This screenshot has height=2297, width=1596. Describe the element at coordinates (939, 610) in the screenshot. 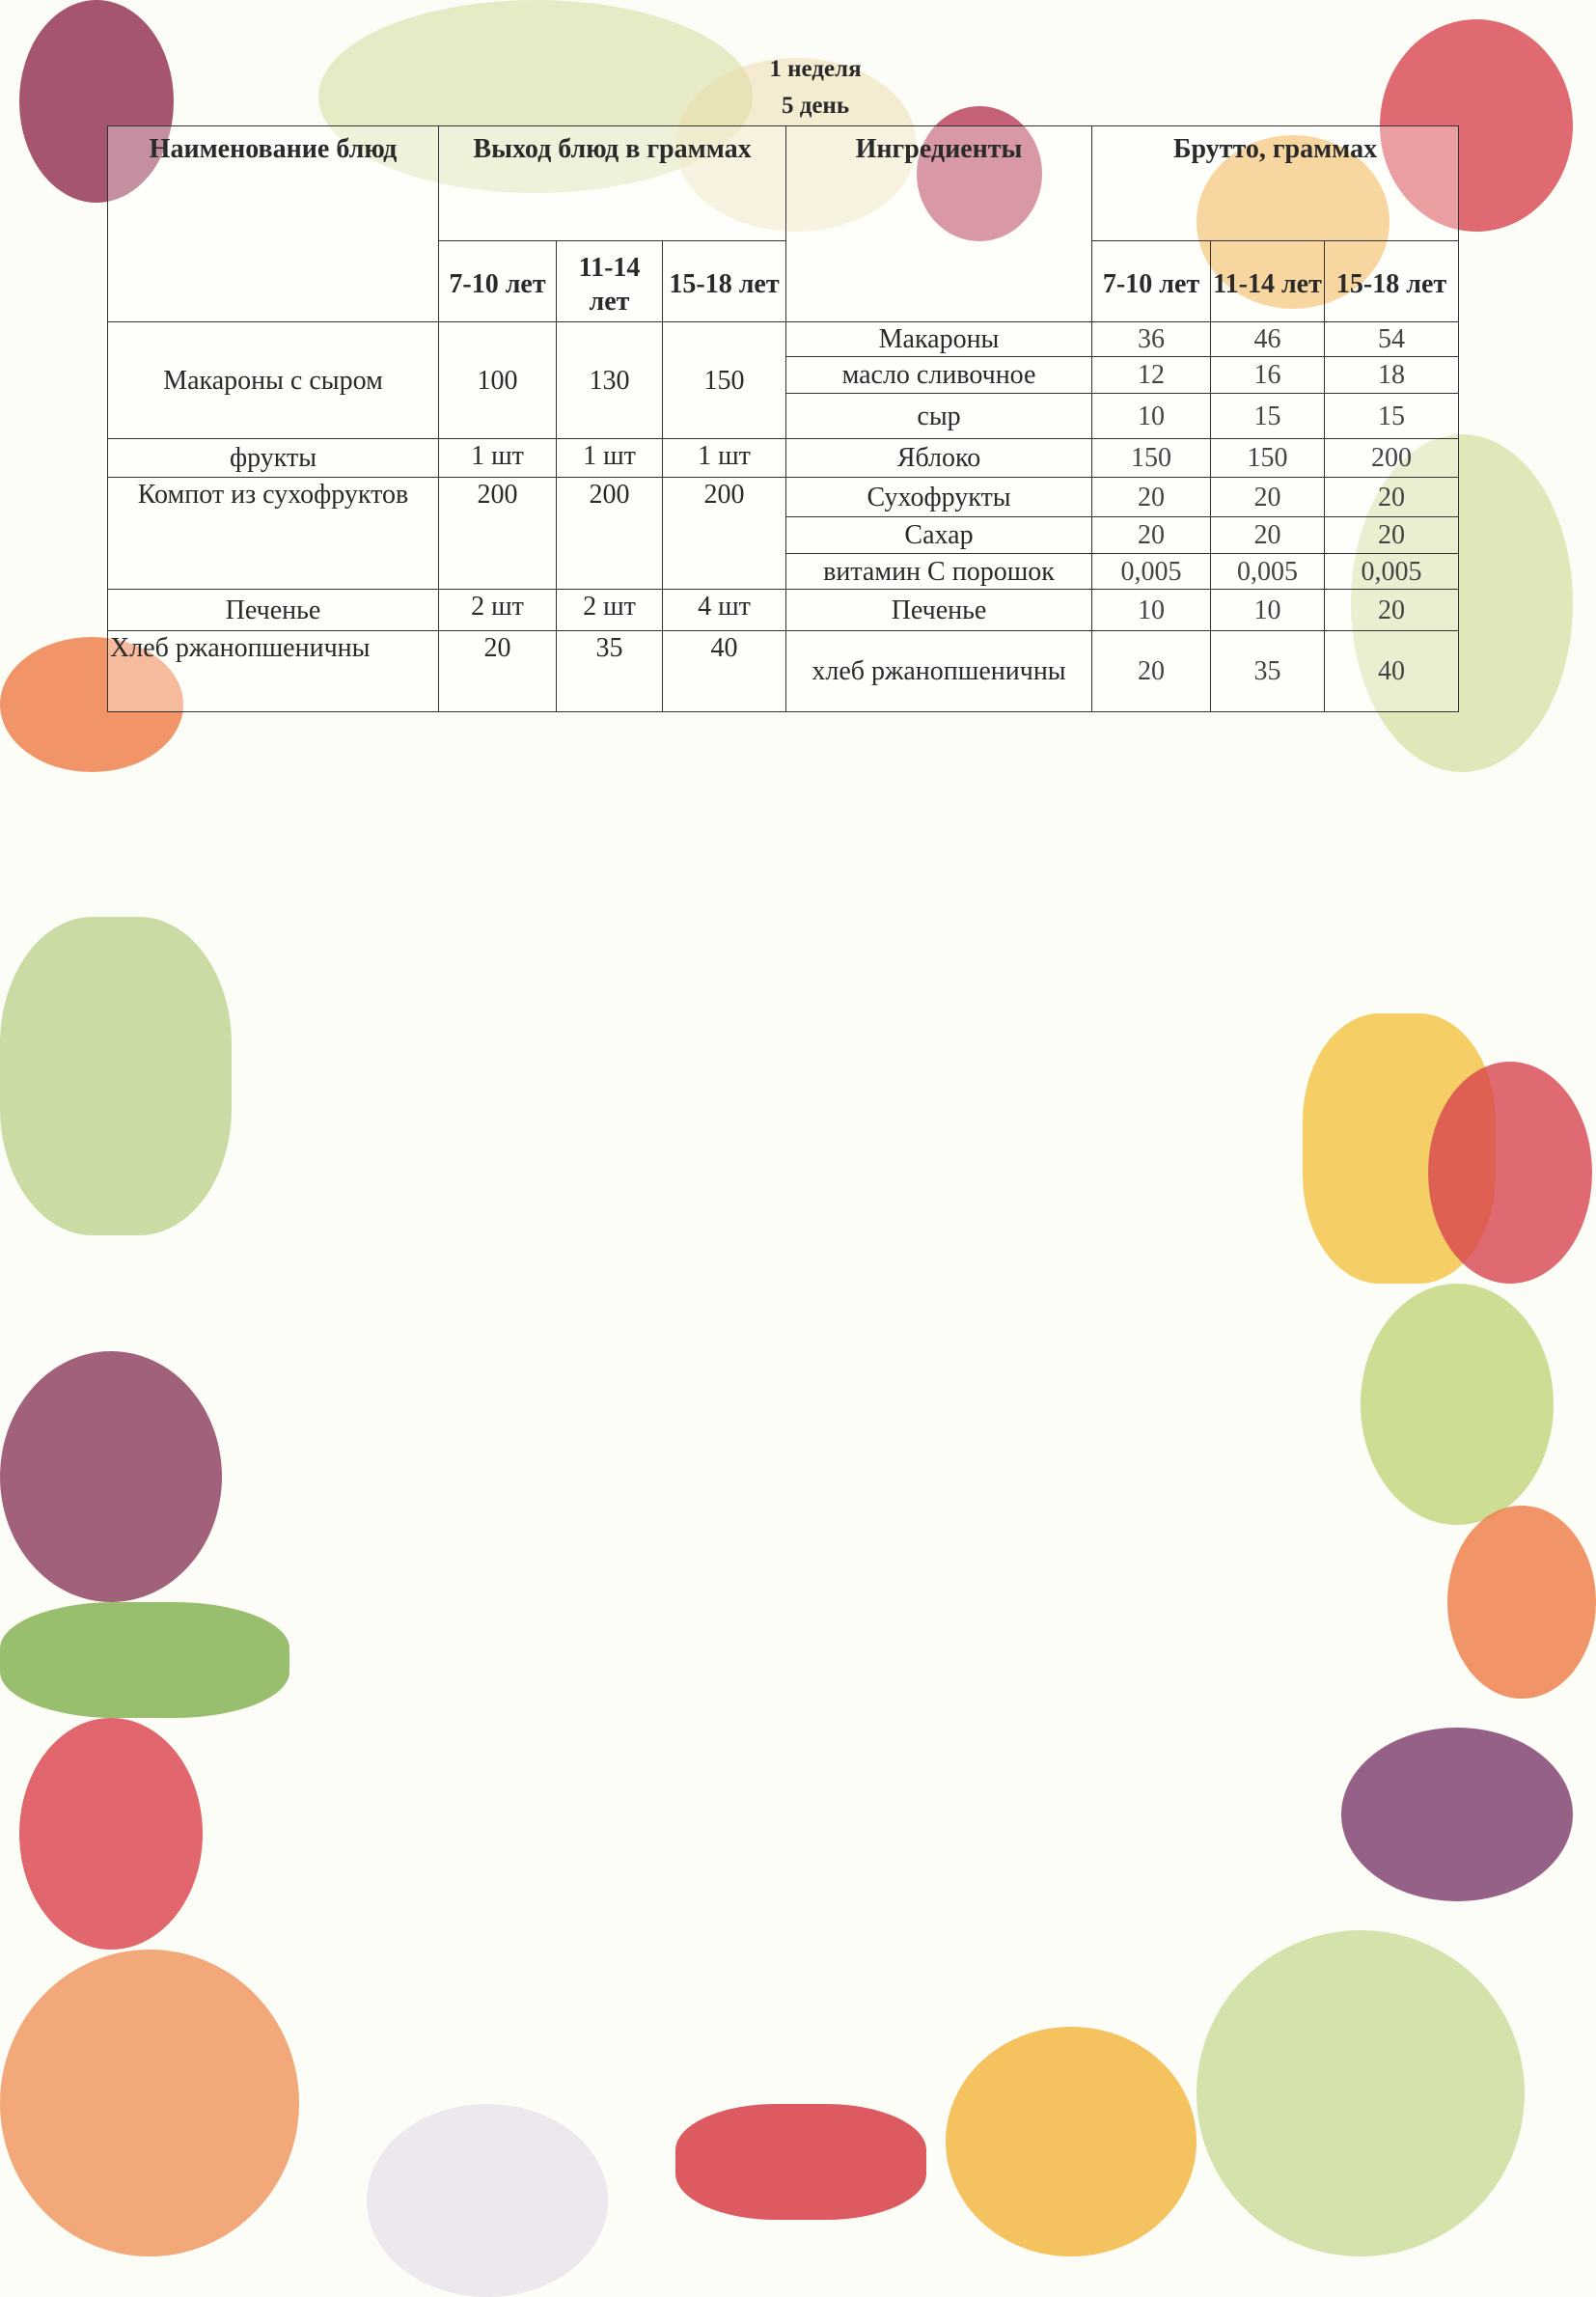

I see `ingredient-name: Печенье` at that location.